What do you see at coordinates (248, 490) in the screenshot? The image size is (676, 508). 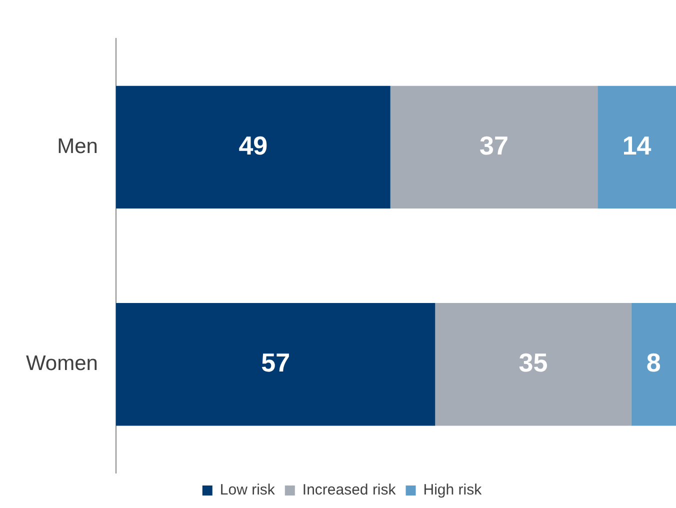 I see `legend-label: Low risk` at bounding box center [248, 490].